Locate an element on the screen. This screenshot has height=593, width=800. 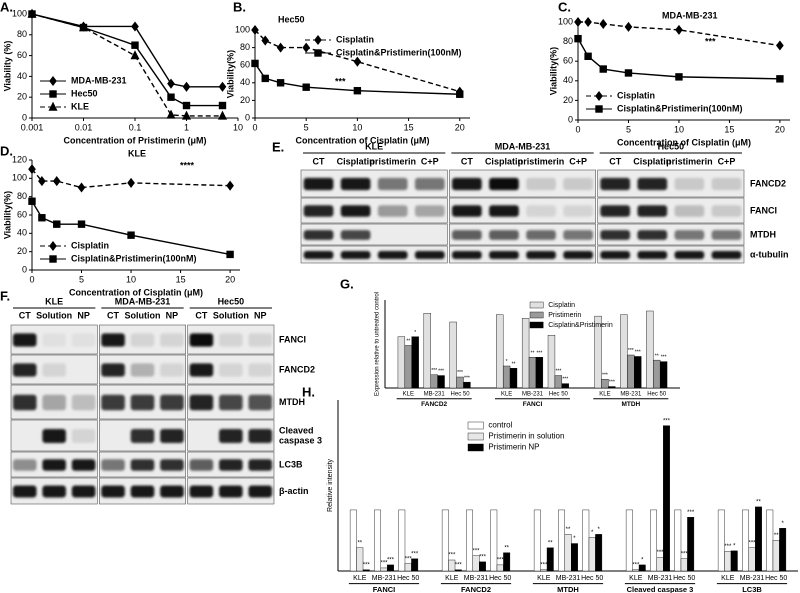
x-tick-label: 15 is located at coordinates (409, 127).